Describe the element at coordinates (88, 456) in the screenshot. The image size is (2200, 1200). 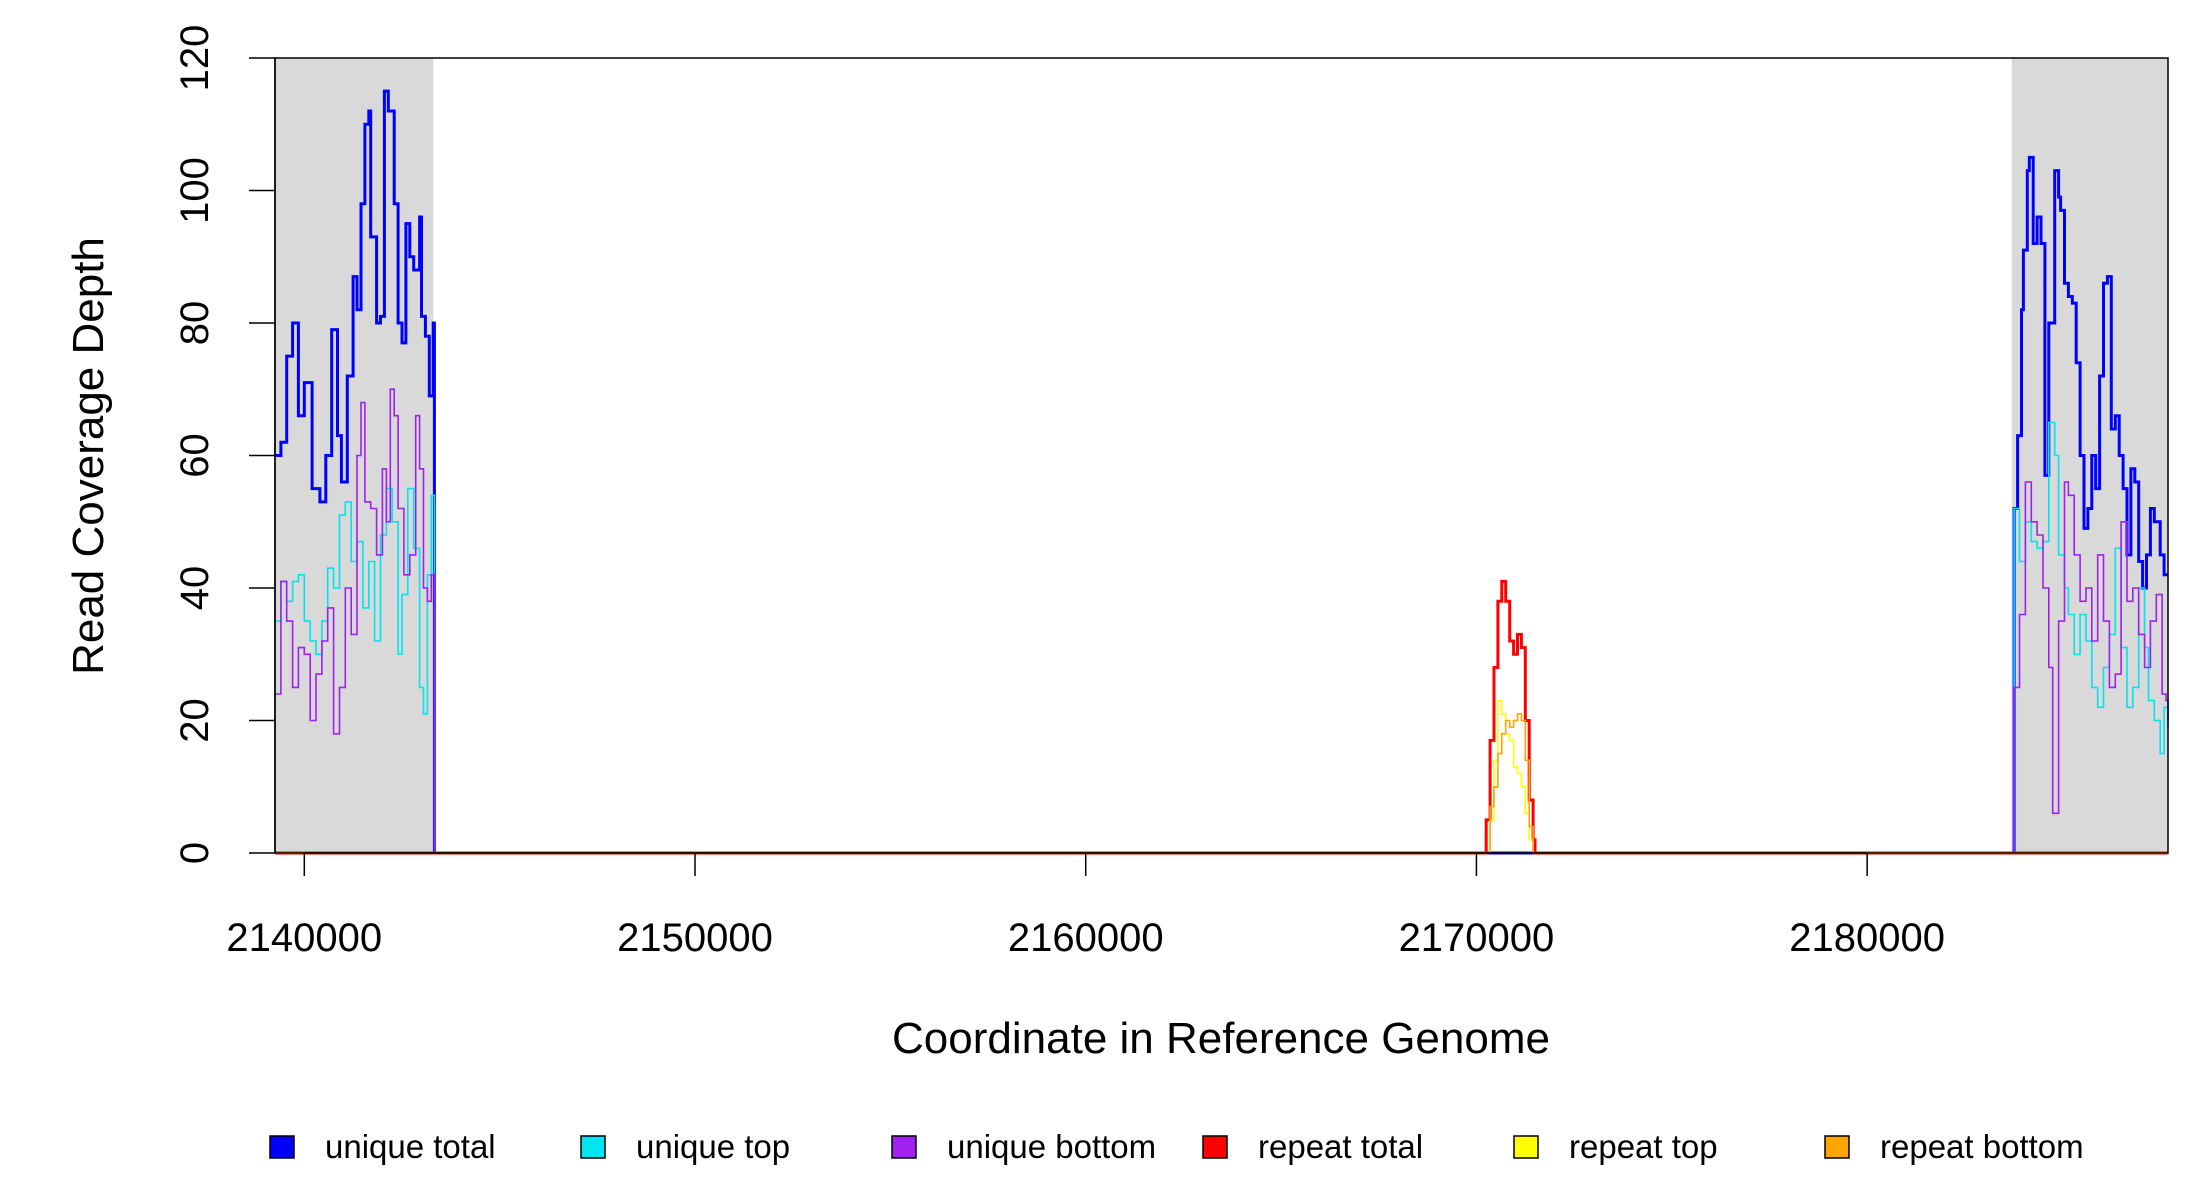
I see `y-axis-label: Read Coverage Depth` at that location.